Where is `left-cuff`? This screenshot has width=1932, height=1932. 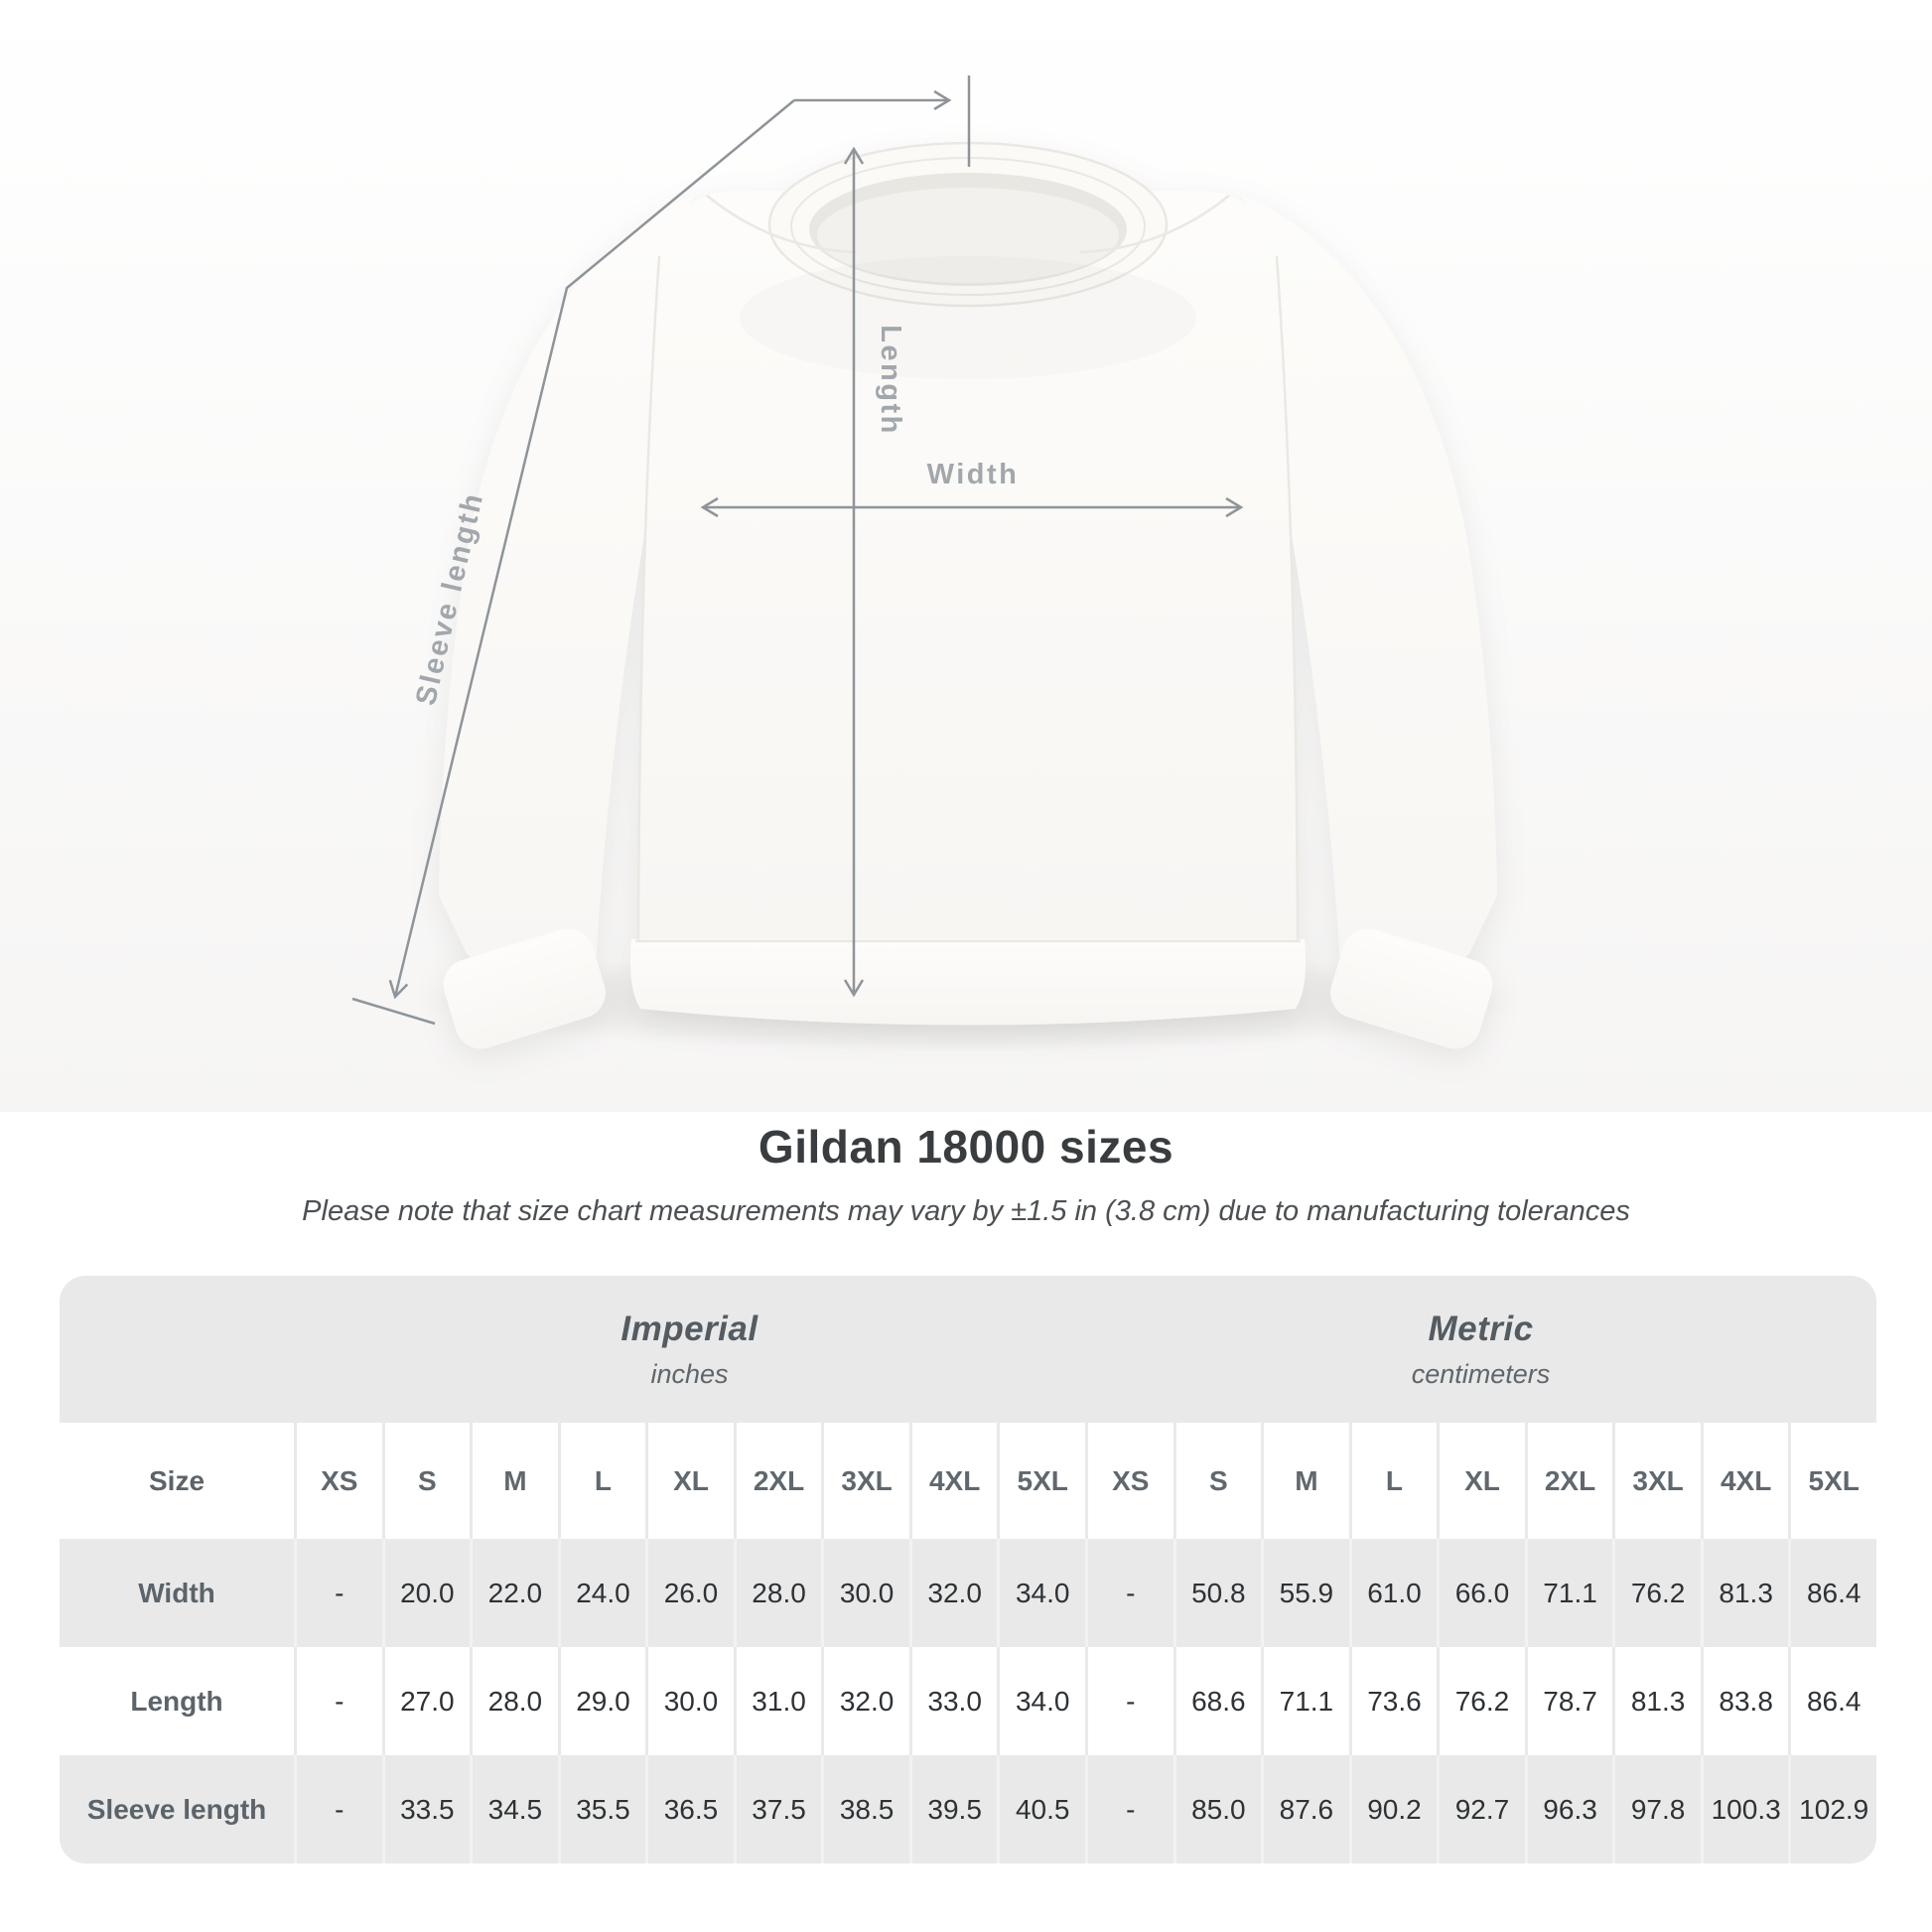
left-cuff is located at coordinates (524, 988).